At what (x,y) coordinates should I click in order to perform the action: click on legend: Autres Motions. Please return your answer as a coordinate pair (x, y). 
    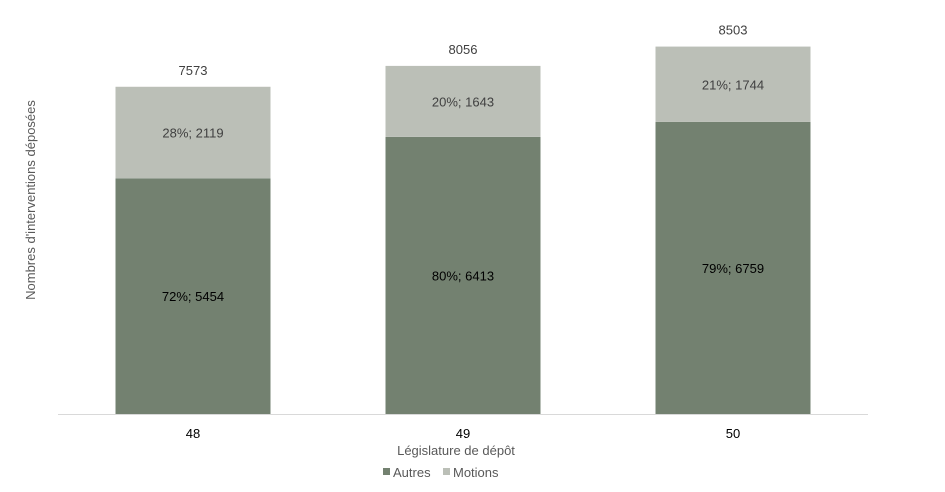
    Looking at the image, I should click on (441, 472).